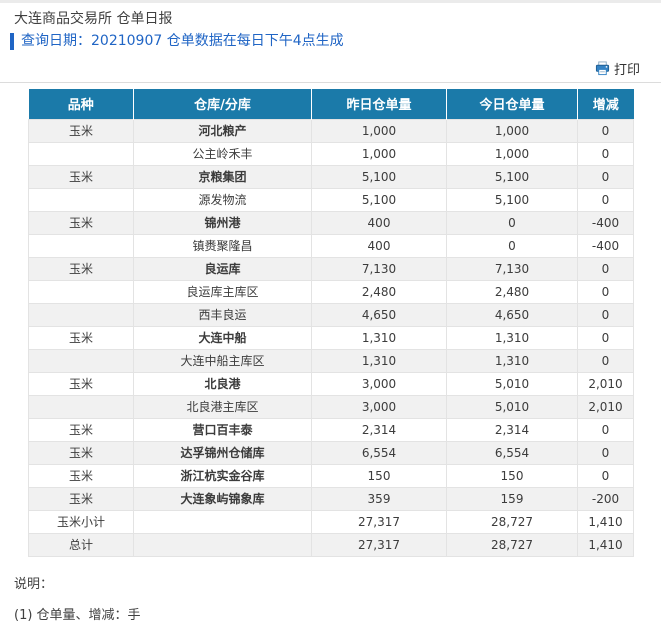  Describe the element at coordinates (222, 245) in the screenshot. I see `warehouse-cell: 镇赉聚隆昌` at that location.